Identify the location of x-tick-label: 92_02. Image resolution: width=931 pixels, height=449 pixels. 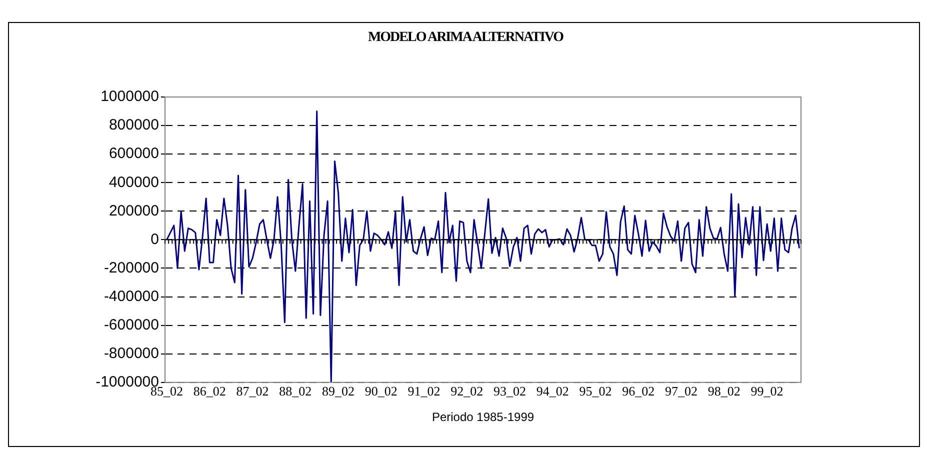
(467, 391).